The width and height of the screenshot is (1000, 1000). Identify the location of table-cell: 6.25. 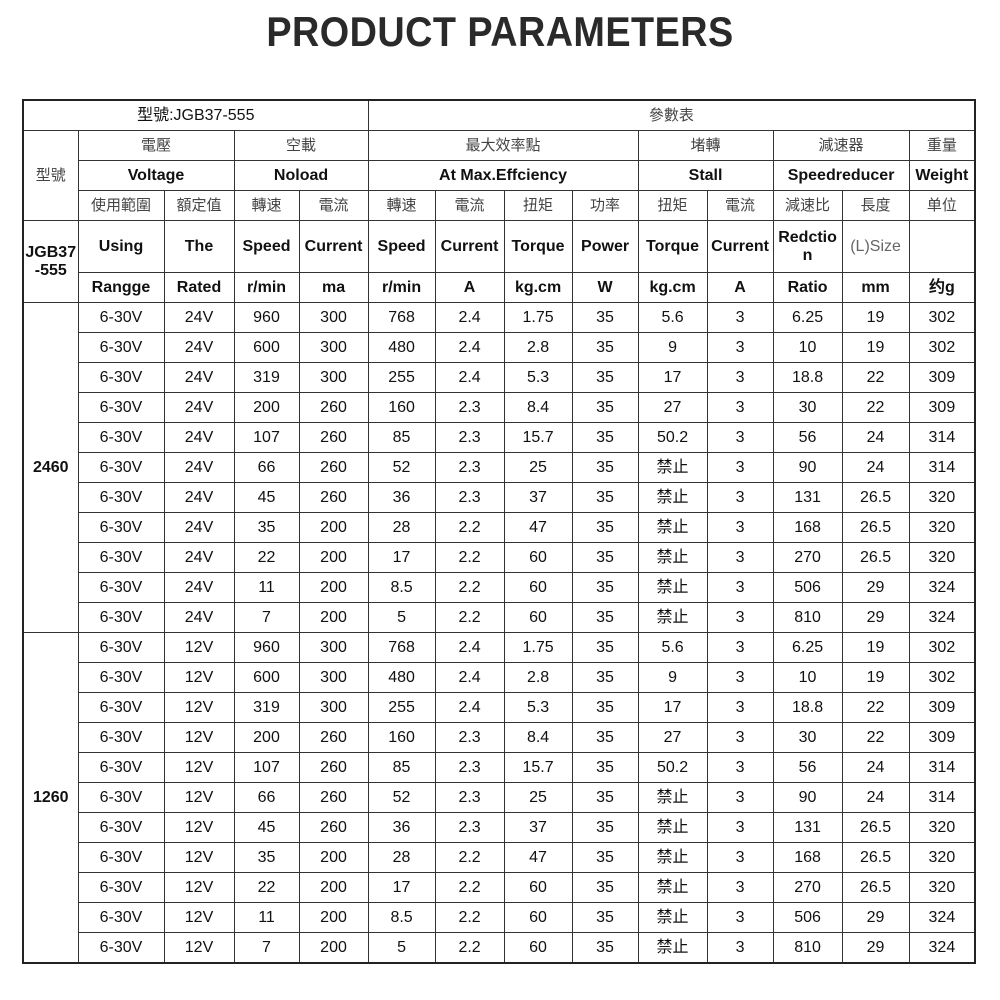
(807, 317).